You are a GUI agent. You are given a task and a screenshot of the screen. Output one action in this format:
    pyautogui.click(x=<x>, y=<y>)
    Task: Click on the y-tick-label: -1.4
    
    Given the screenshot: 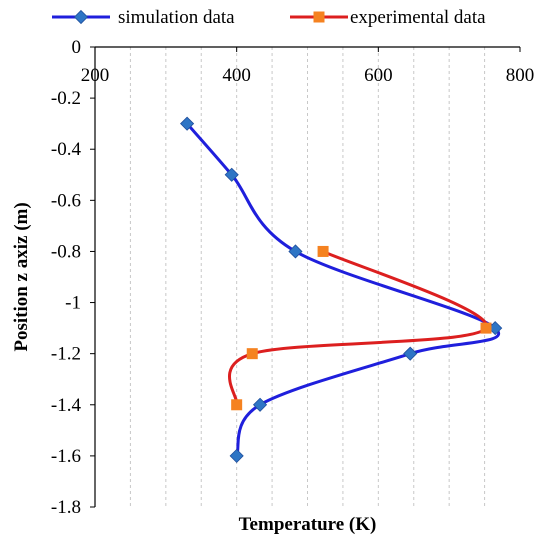 What is the action you would take?
    pyautogui.click(x=66, y=405)
    